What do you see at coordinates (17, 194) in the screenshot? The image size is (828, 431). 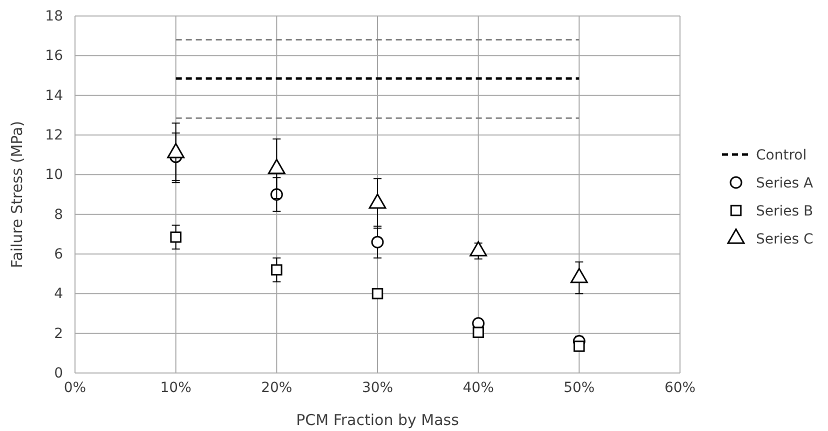 I see `y-axis-title: Failure Stress (MPa)` at bounding box center [17, 194].